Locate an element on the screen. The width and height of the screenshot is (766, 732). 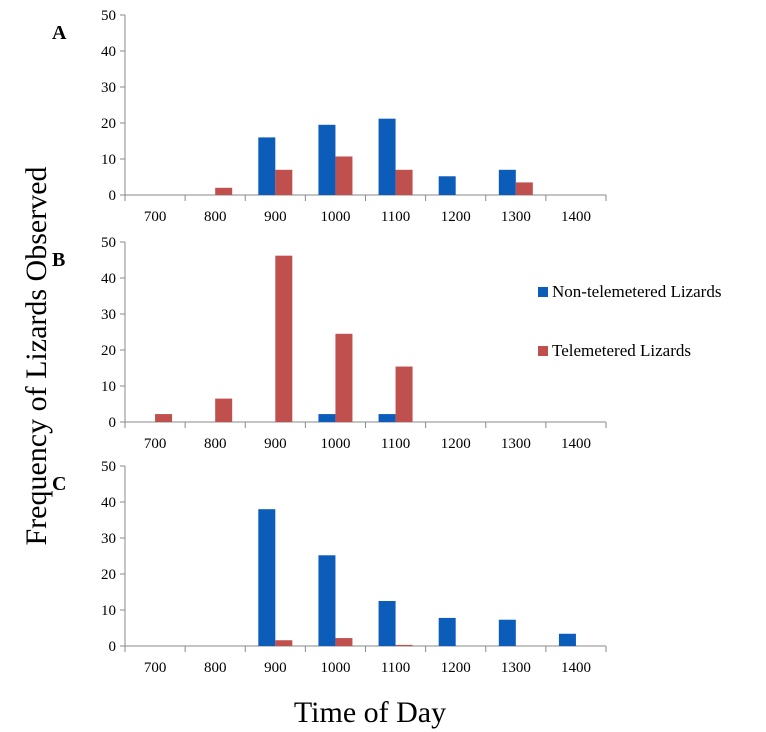
y-axis-title: Frequency of Lizards Observed is located at coordinates (36, 355).